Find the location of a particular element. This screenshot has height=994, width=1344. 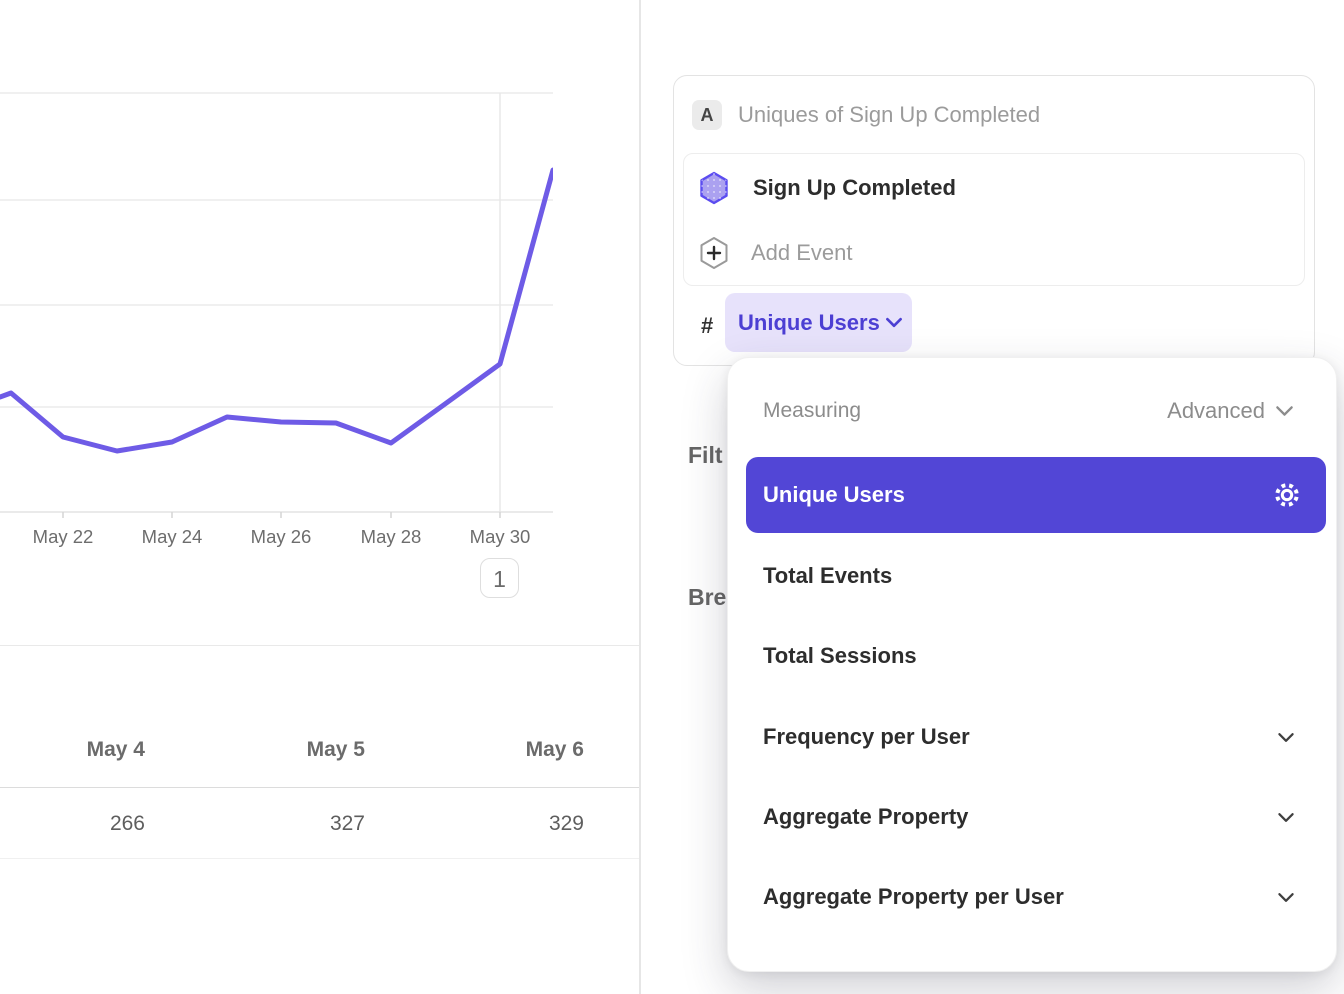

table-top-divider is located at coordinates (319, 645).